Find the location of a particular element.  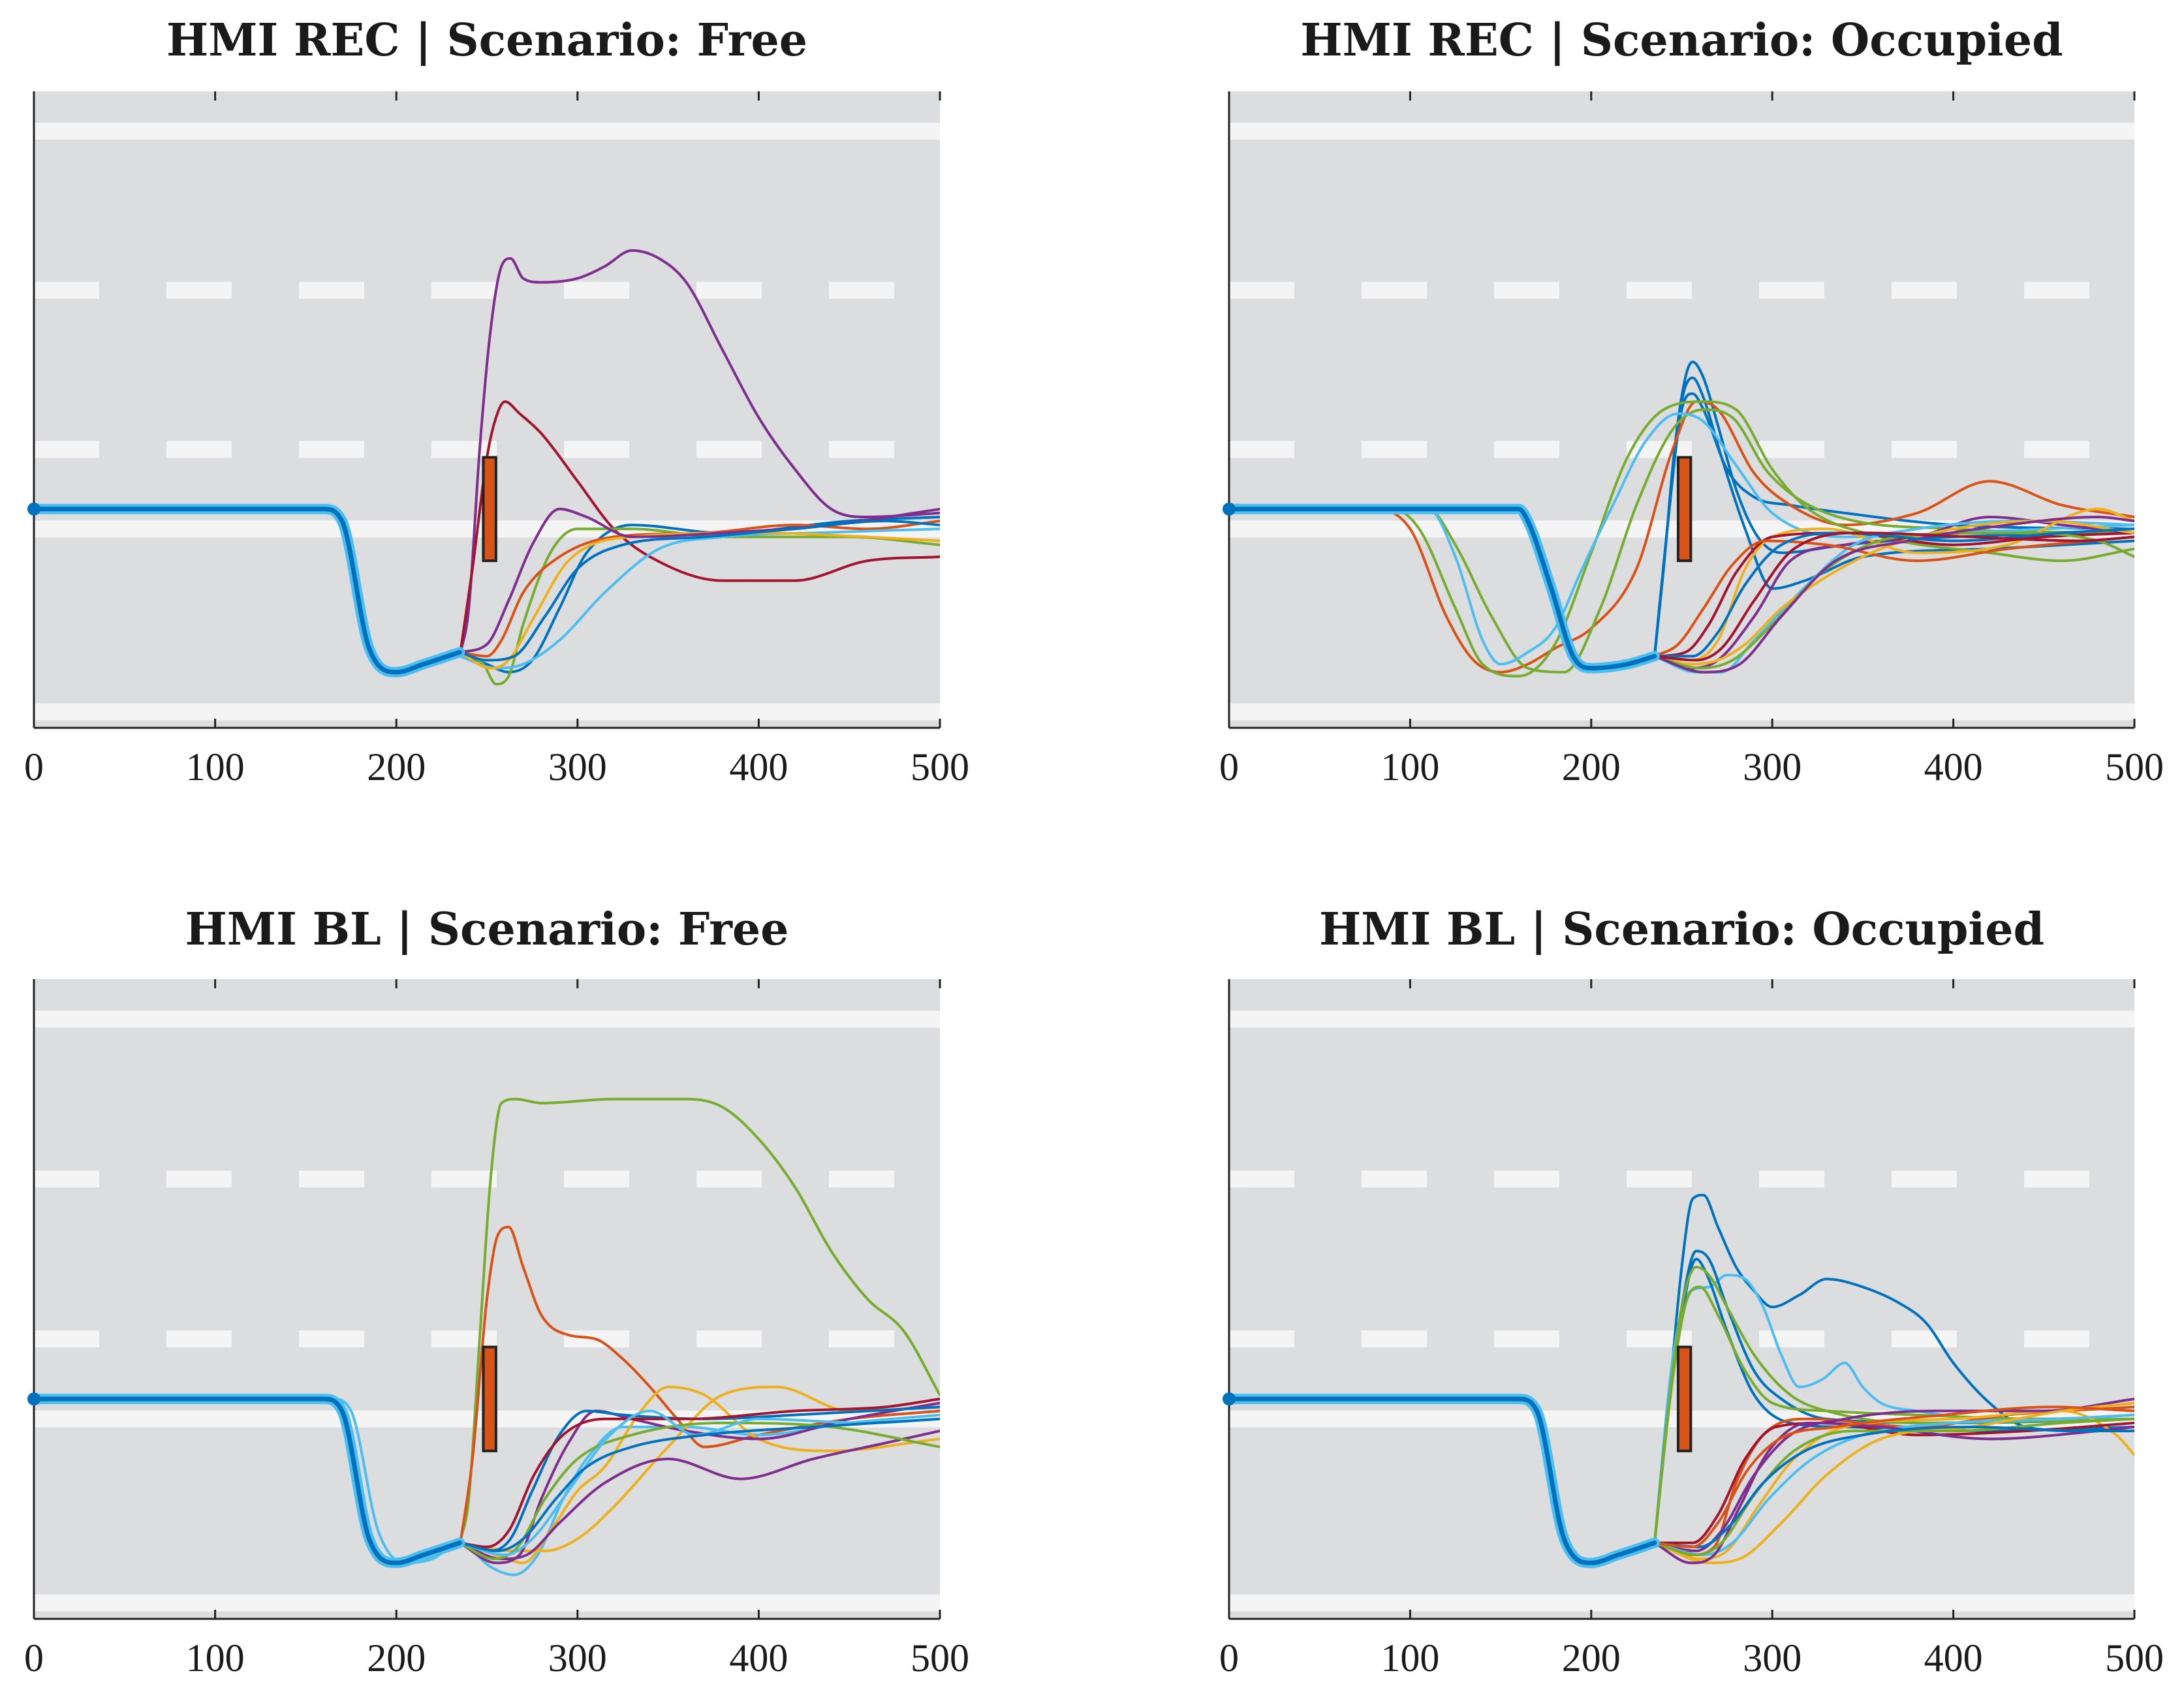

chart-title: HMI BL | Scenario: Occupied is located at coordinates (1682, 929).